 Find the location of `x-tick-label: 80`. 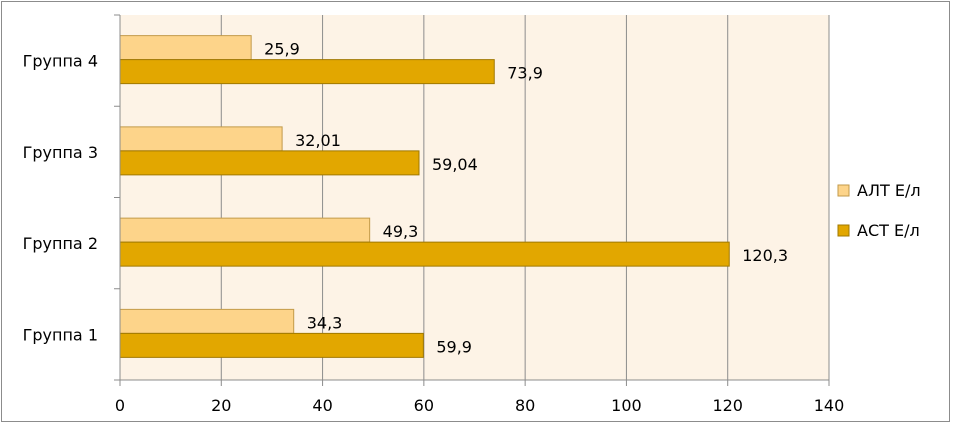

x-tick-label: 80 is located at coordinates (525, 405).